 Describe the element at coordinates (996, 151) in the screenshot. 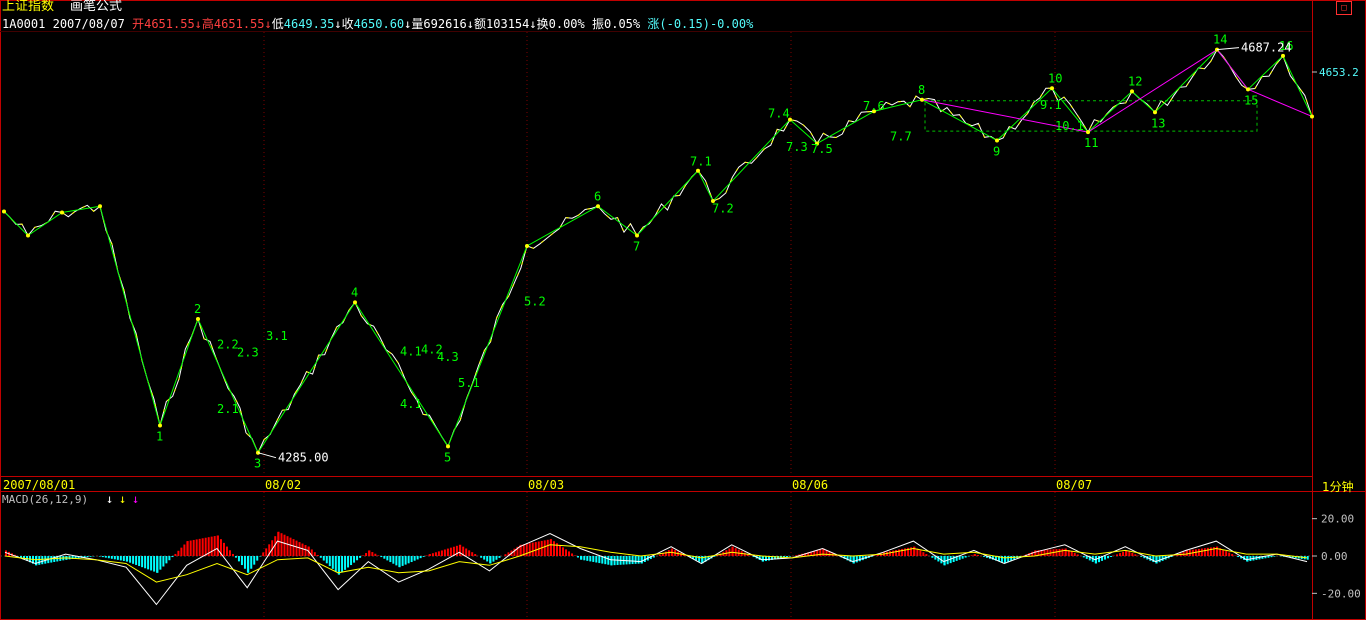

I see `wave-label: 9` at that location.